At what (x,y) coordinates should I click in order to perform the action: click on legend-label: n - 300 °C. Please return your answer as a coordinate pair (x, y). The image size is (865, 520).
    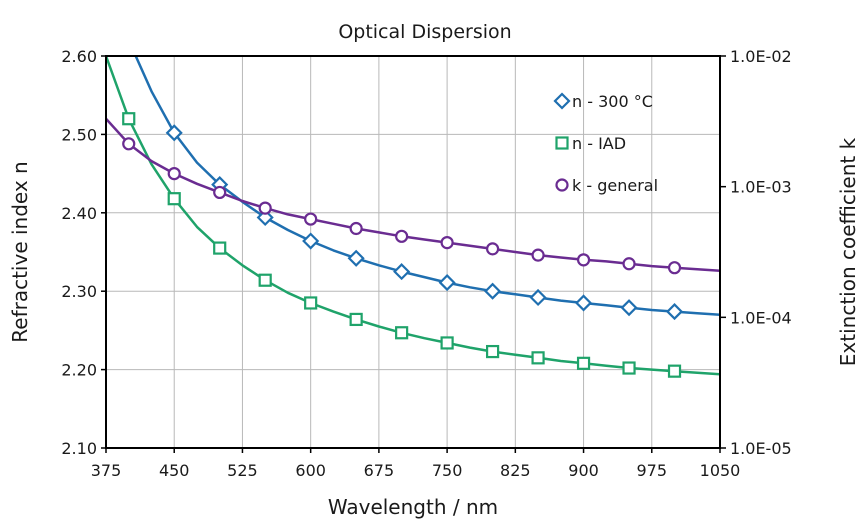
    Looking at the image, I should click on (612, 101).